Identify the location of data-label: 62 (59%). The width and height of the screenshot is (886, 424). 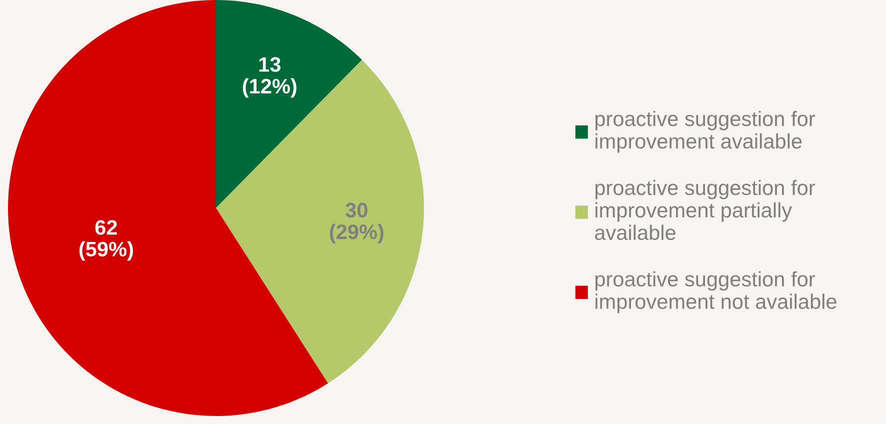
(106, 240).